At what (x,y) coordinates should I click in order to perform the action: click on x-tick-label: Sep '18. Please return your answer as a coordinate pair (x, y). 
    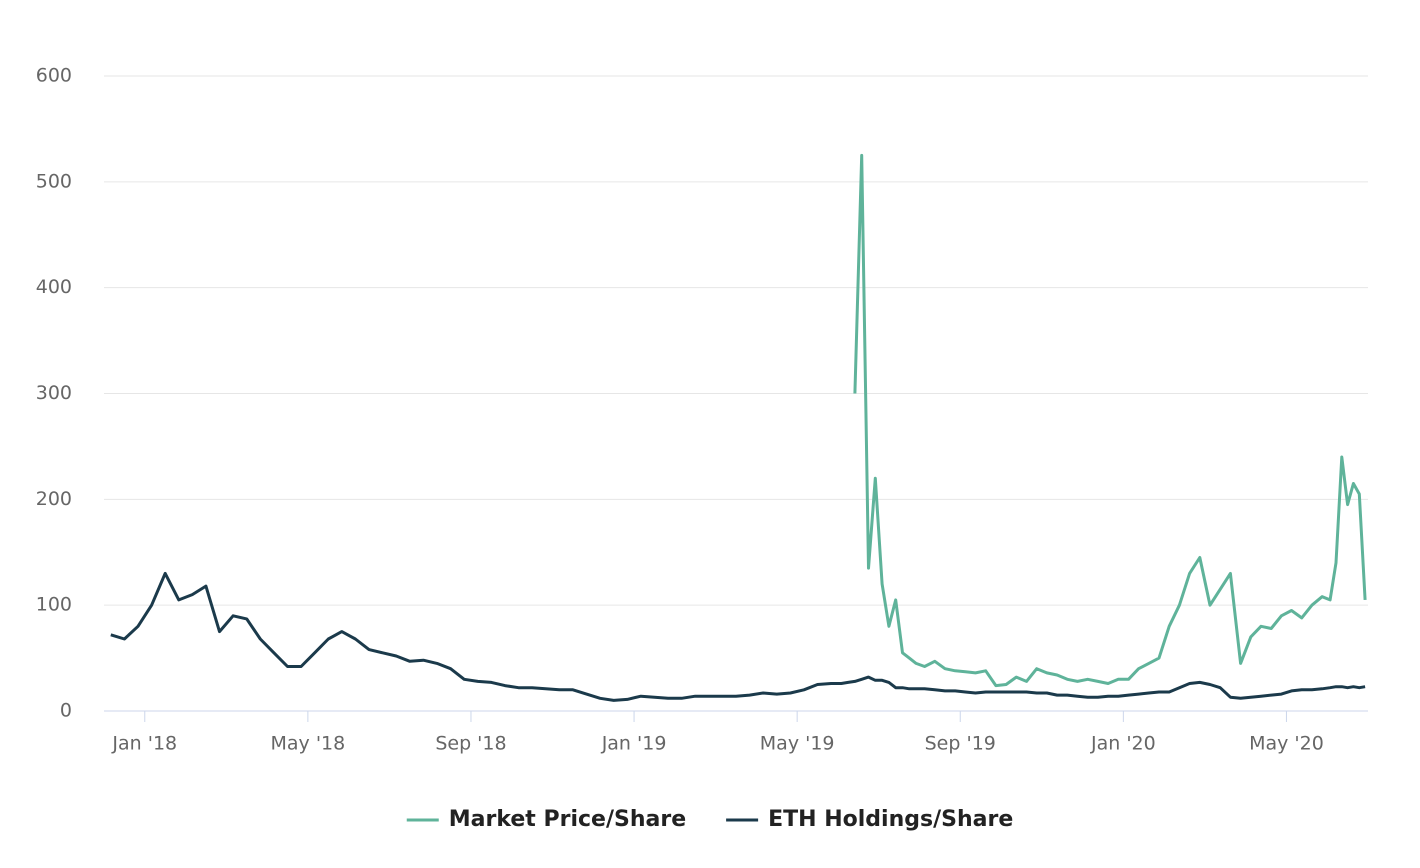
    Looking at the image, I should click on (470, 744).